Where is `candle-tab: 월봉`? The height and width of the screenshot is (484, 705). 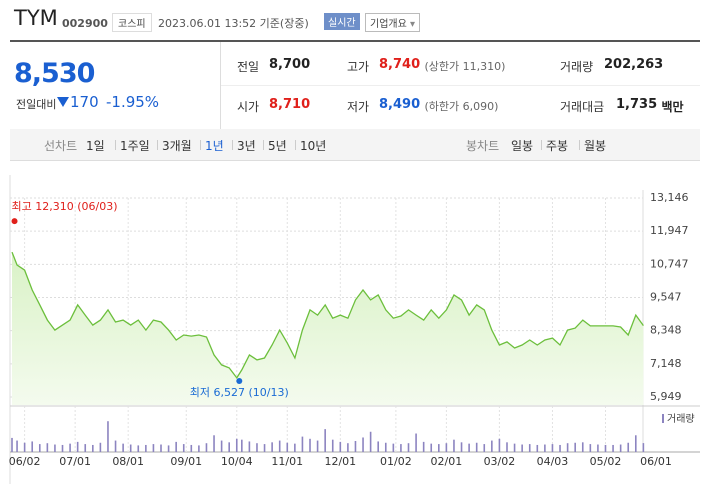
candle-tab: 월봉 is located at coordinates (595, 146).